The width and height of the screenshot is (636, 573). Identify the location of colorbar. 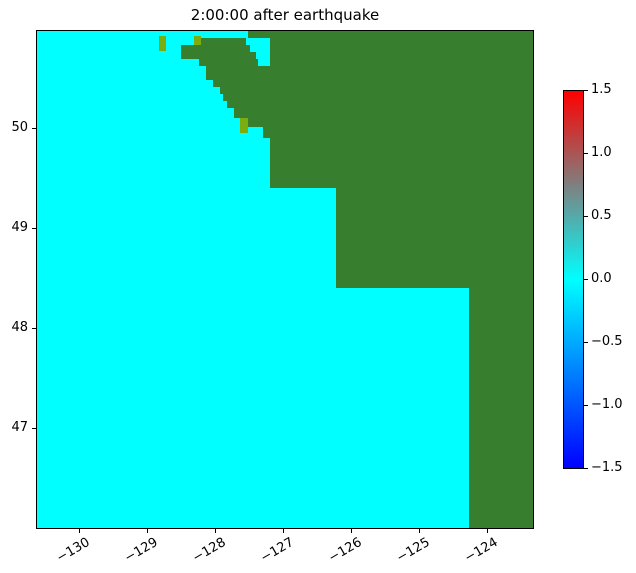
(573, 279).